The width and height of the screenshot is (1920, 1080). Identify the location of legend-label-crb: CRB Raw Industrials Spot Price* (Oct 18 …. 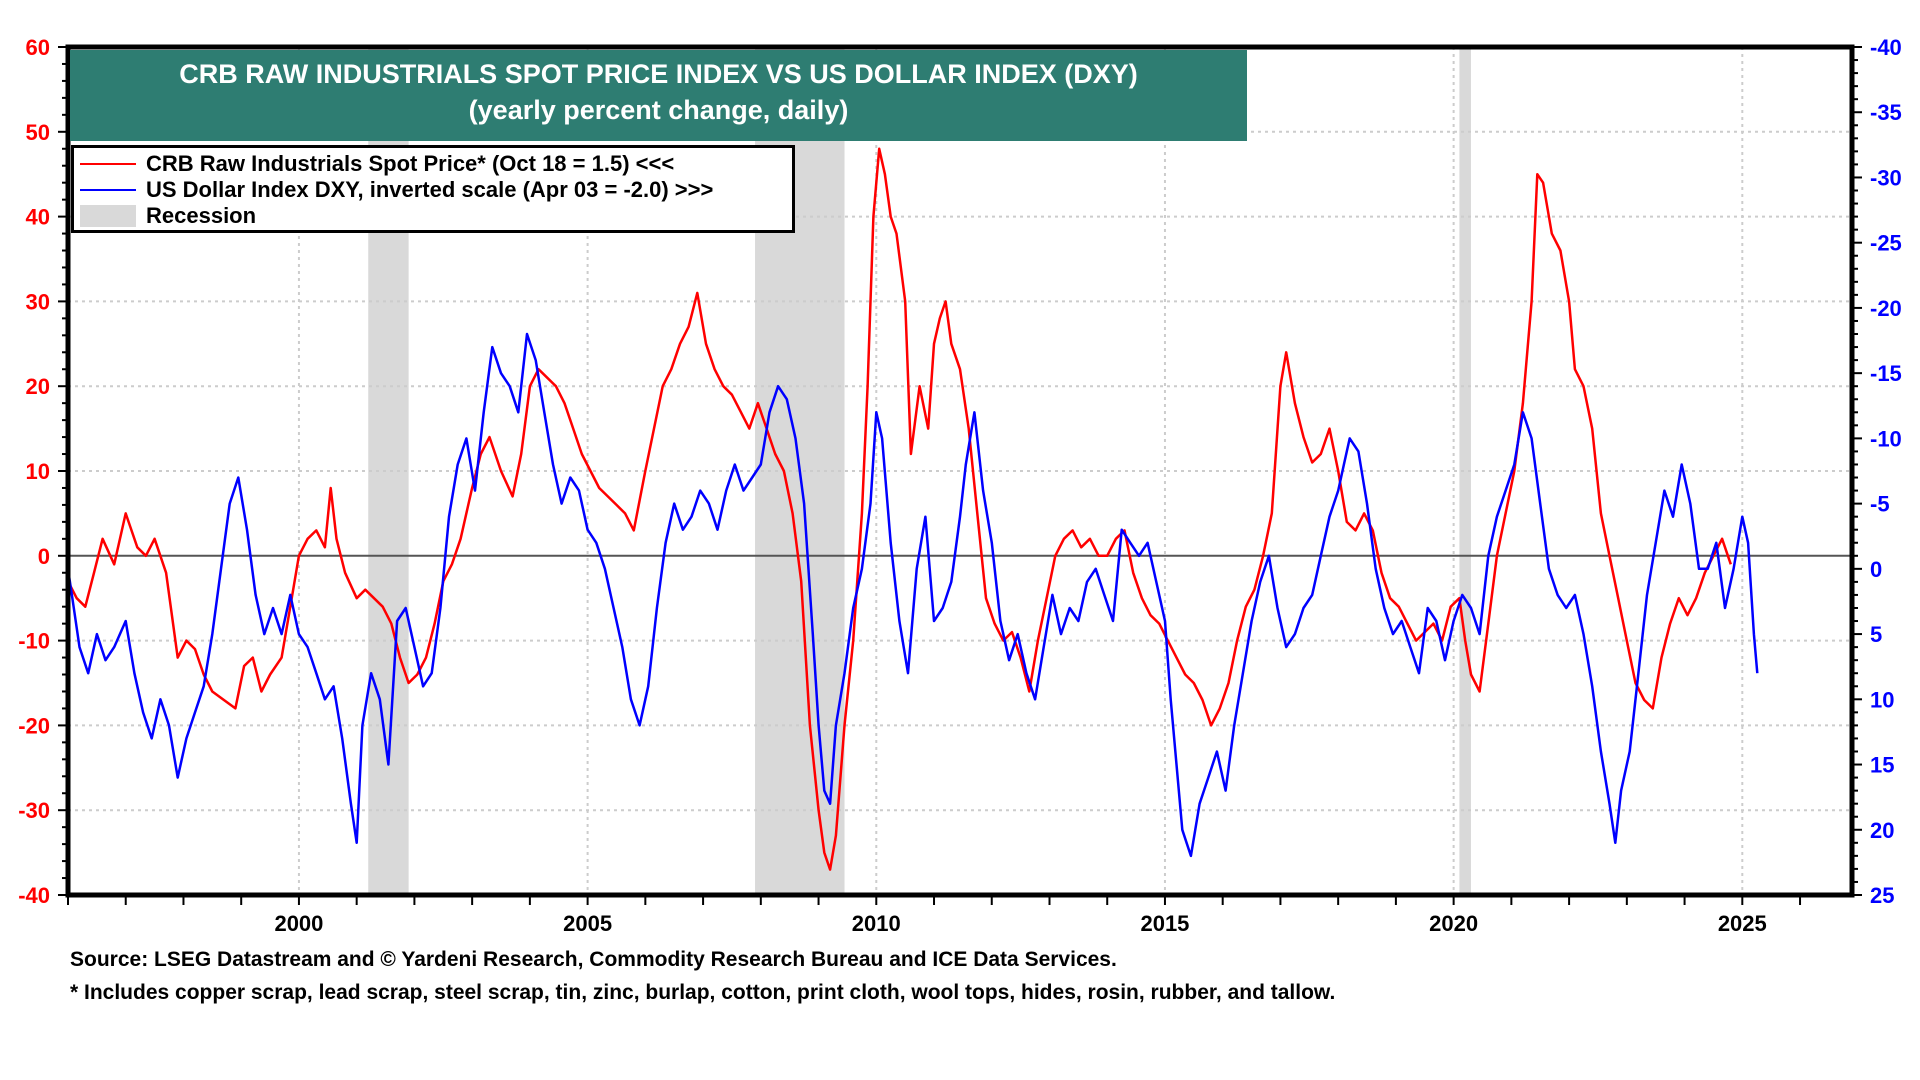
(410, 163).